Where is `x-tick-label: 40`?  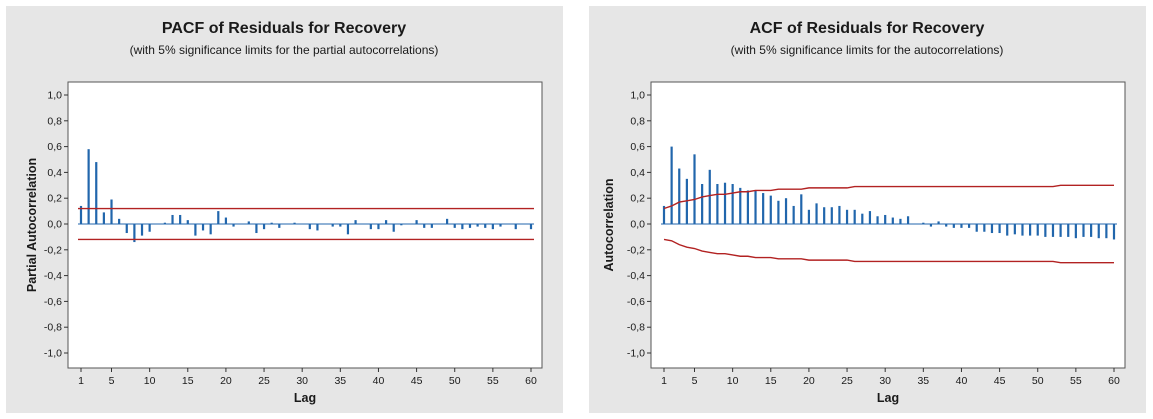 x-tick-label: 40 is located at coordinates (379, 381).